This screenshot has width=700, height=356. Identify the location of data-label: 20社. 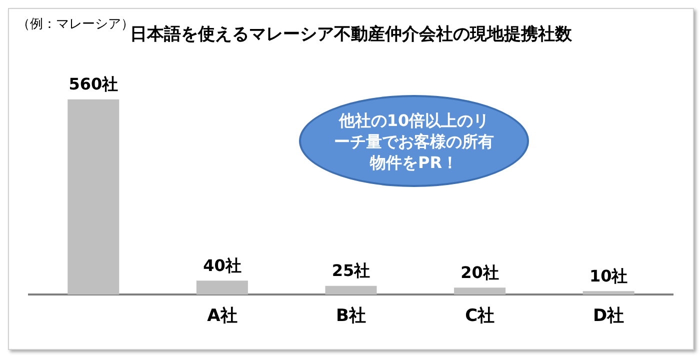
(479, 272).